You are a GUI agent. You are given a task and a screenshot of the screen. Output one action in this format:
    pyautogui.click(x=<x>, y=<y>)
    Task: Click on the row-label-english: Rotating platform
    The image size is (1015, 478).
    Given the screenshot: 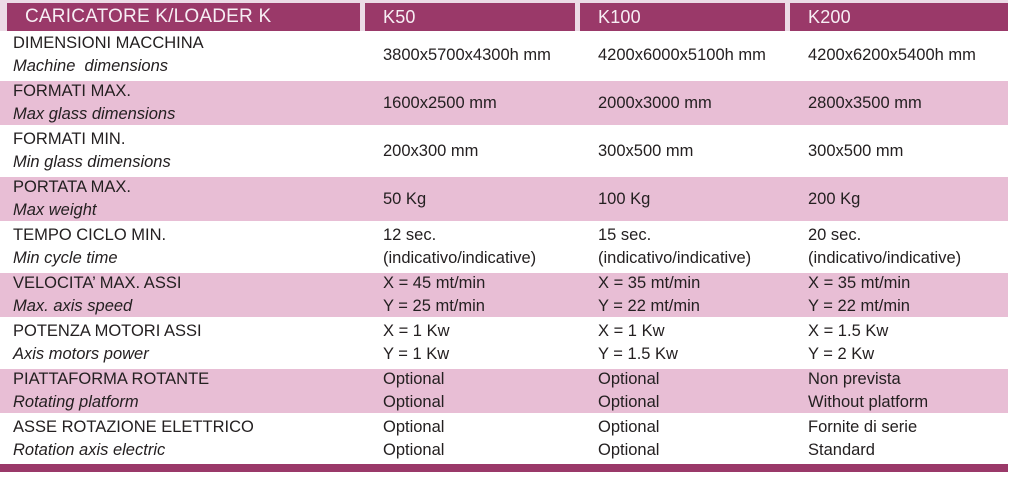 What is the action you would take?
    pyautogui.click(x=76, y=402)
    